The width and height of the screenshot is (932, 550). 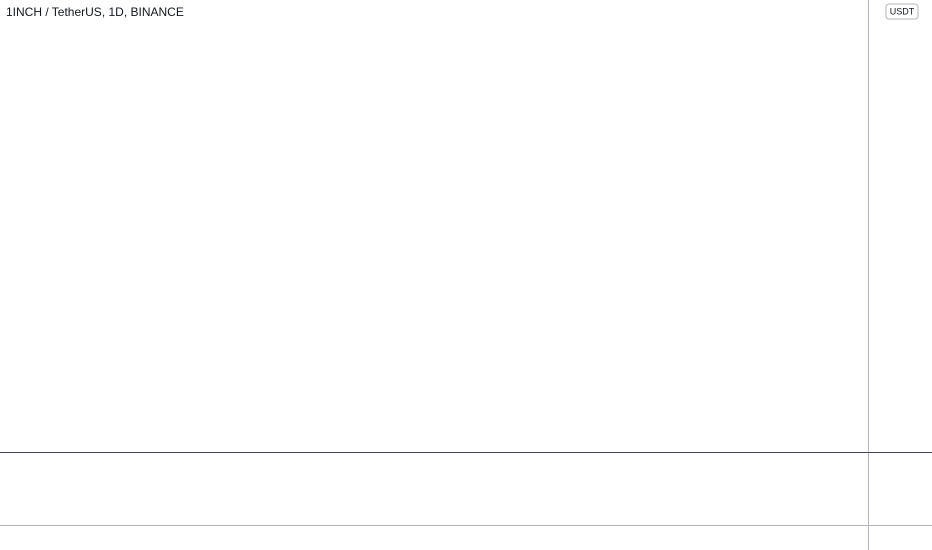 I want to click on chart-title: 1INCH / TetherUS, 1D, BINANCE, so click(x=95, y=12).